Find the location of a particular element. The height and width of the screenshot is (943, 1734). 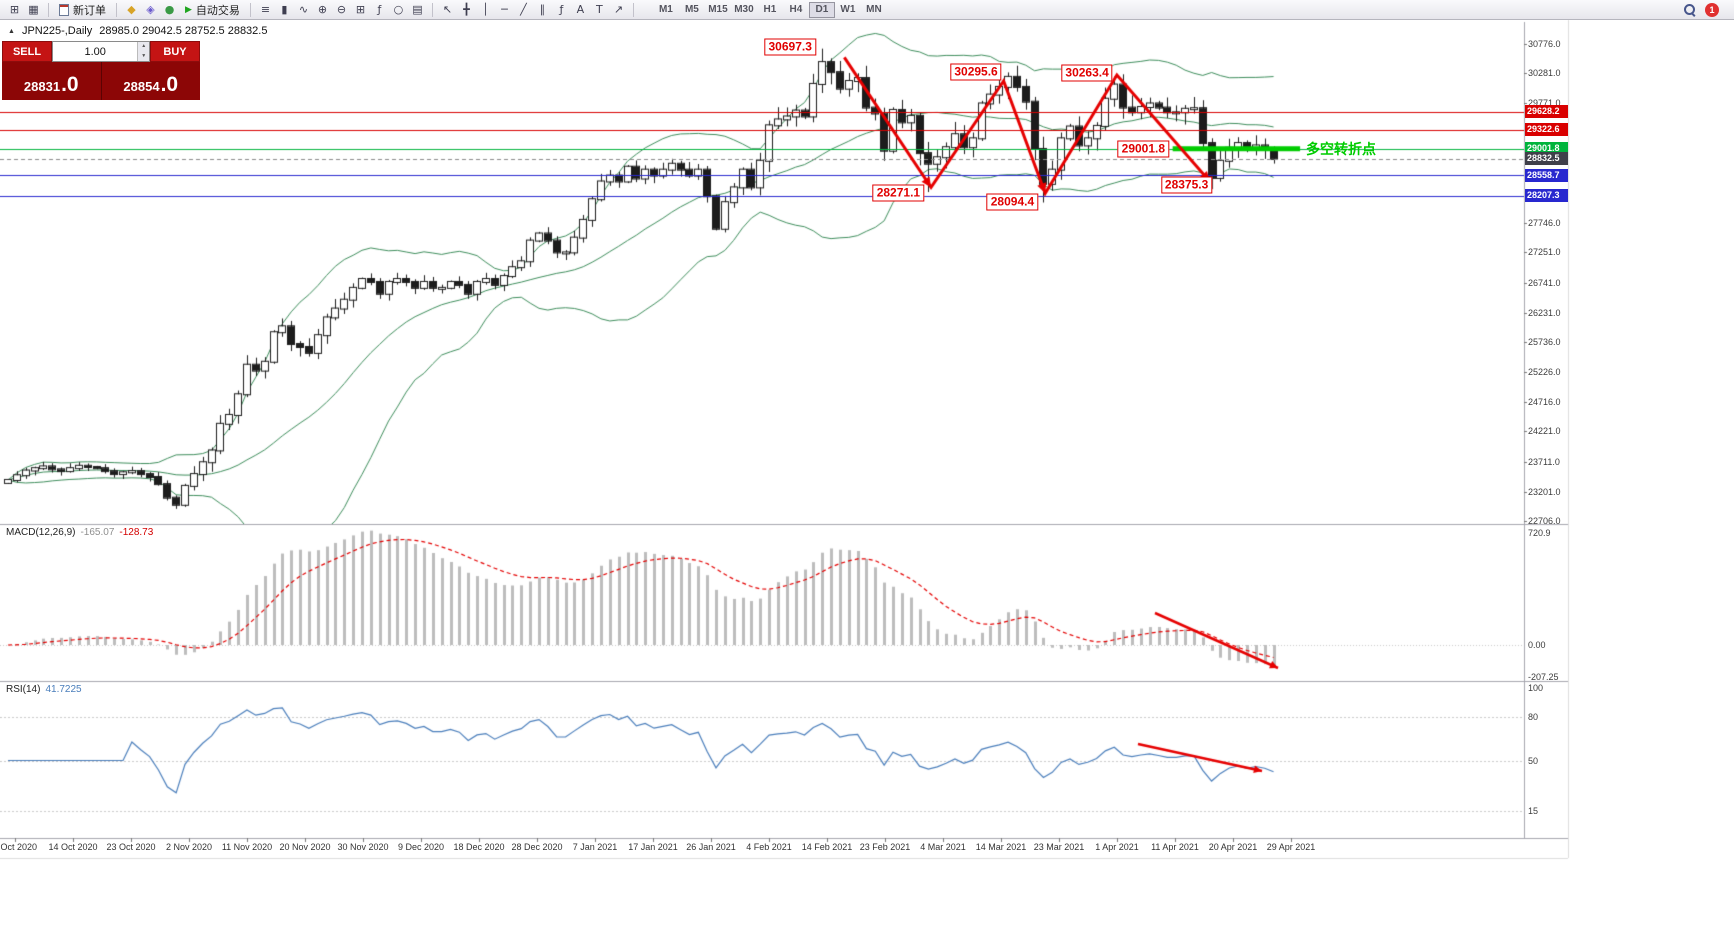

volume-spinner: ▲ ▼ is located at coordinates (143, 51).